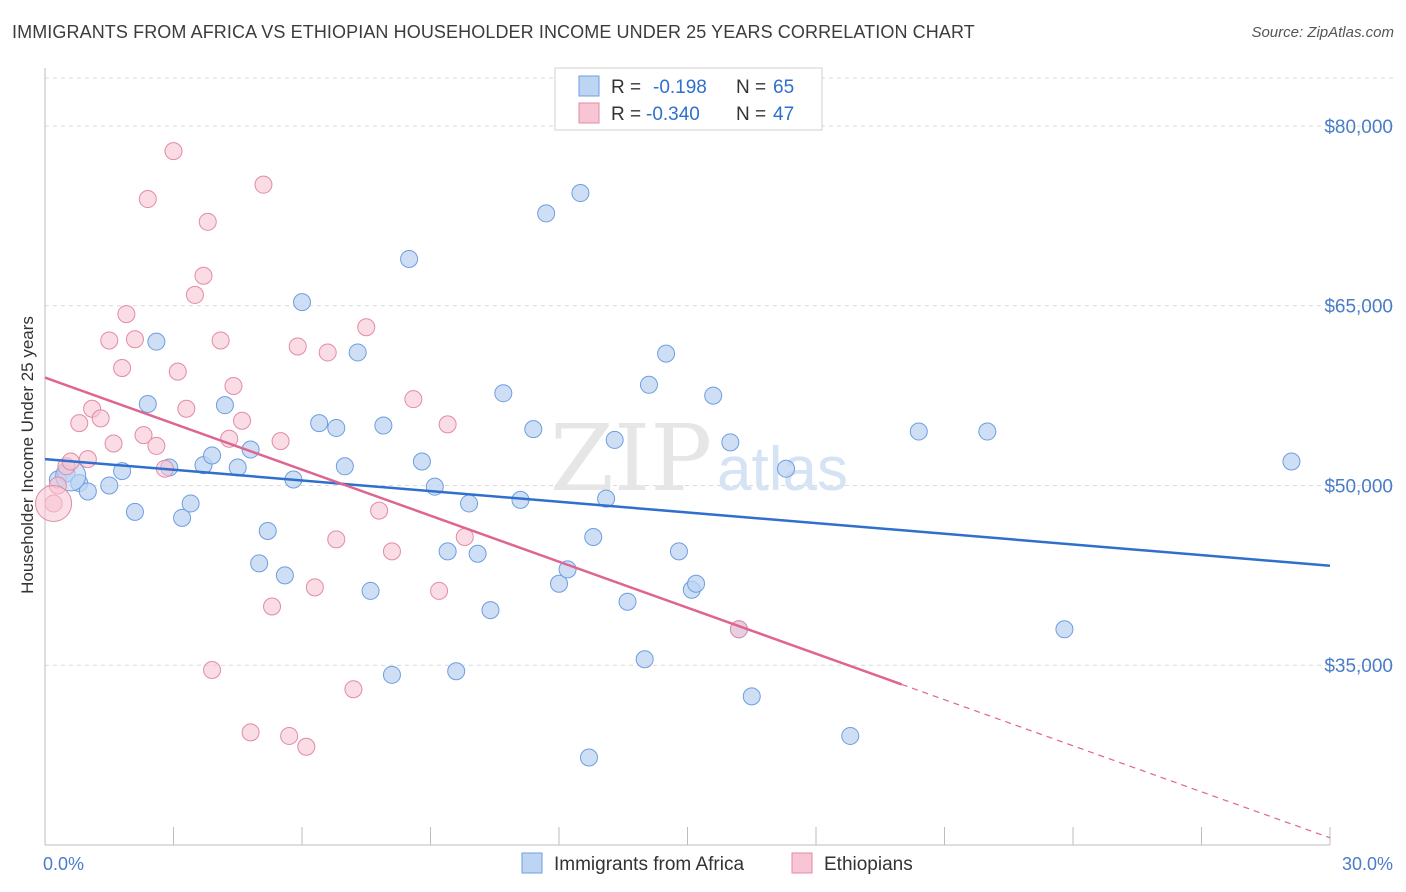  Describe the element at coordinates (751, 87) in the screenshot. I see `legend-n-label-1: N =` at that location.